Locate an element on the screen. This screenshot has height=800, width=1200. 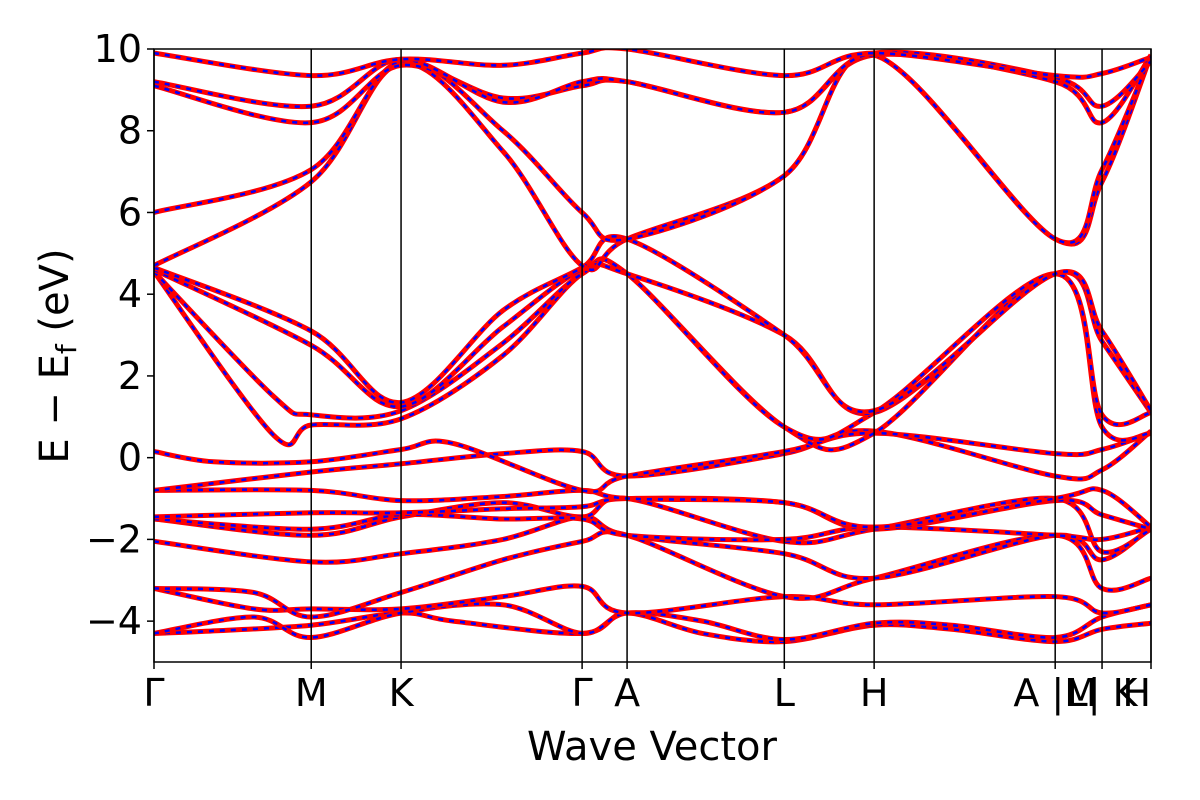
band-20-solid is located at coordinates (652, 64).